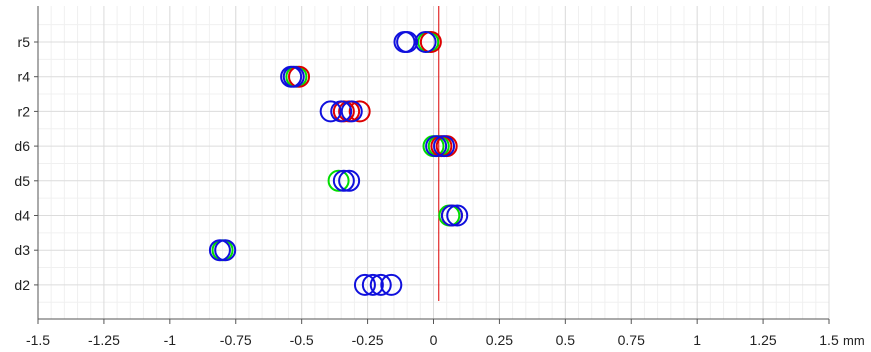 The width and height of the screenshot is (871, 352). Describe the element at coordinates (22, 285) in the screenshot. I see `y-category-label: d2` at that location.